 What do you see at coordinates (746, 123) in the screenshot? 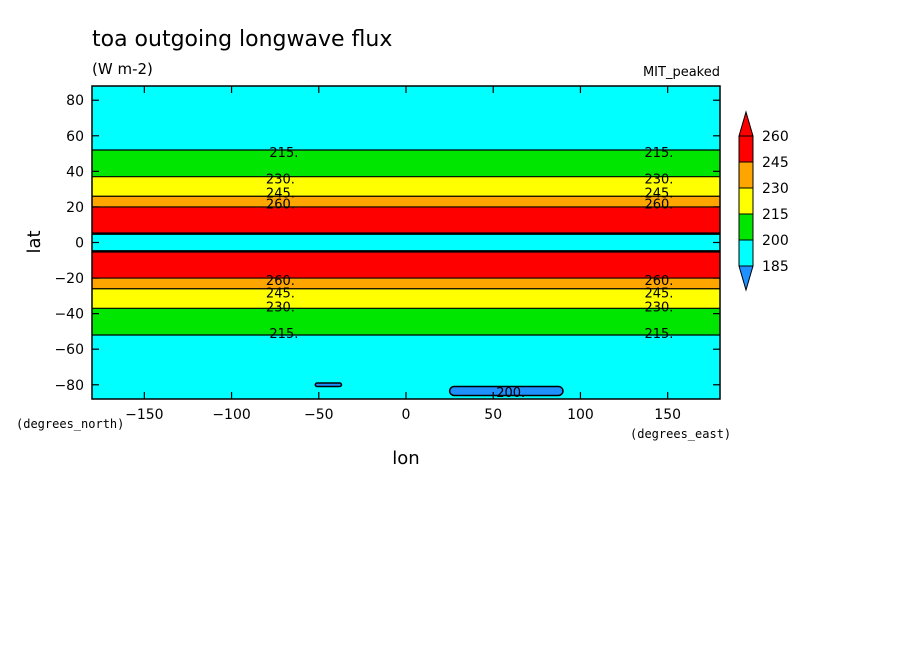
I see `colorbar-over-arrow` at bounding box center [746, 123].